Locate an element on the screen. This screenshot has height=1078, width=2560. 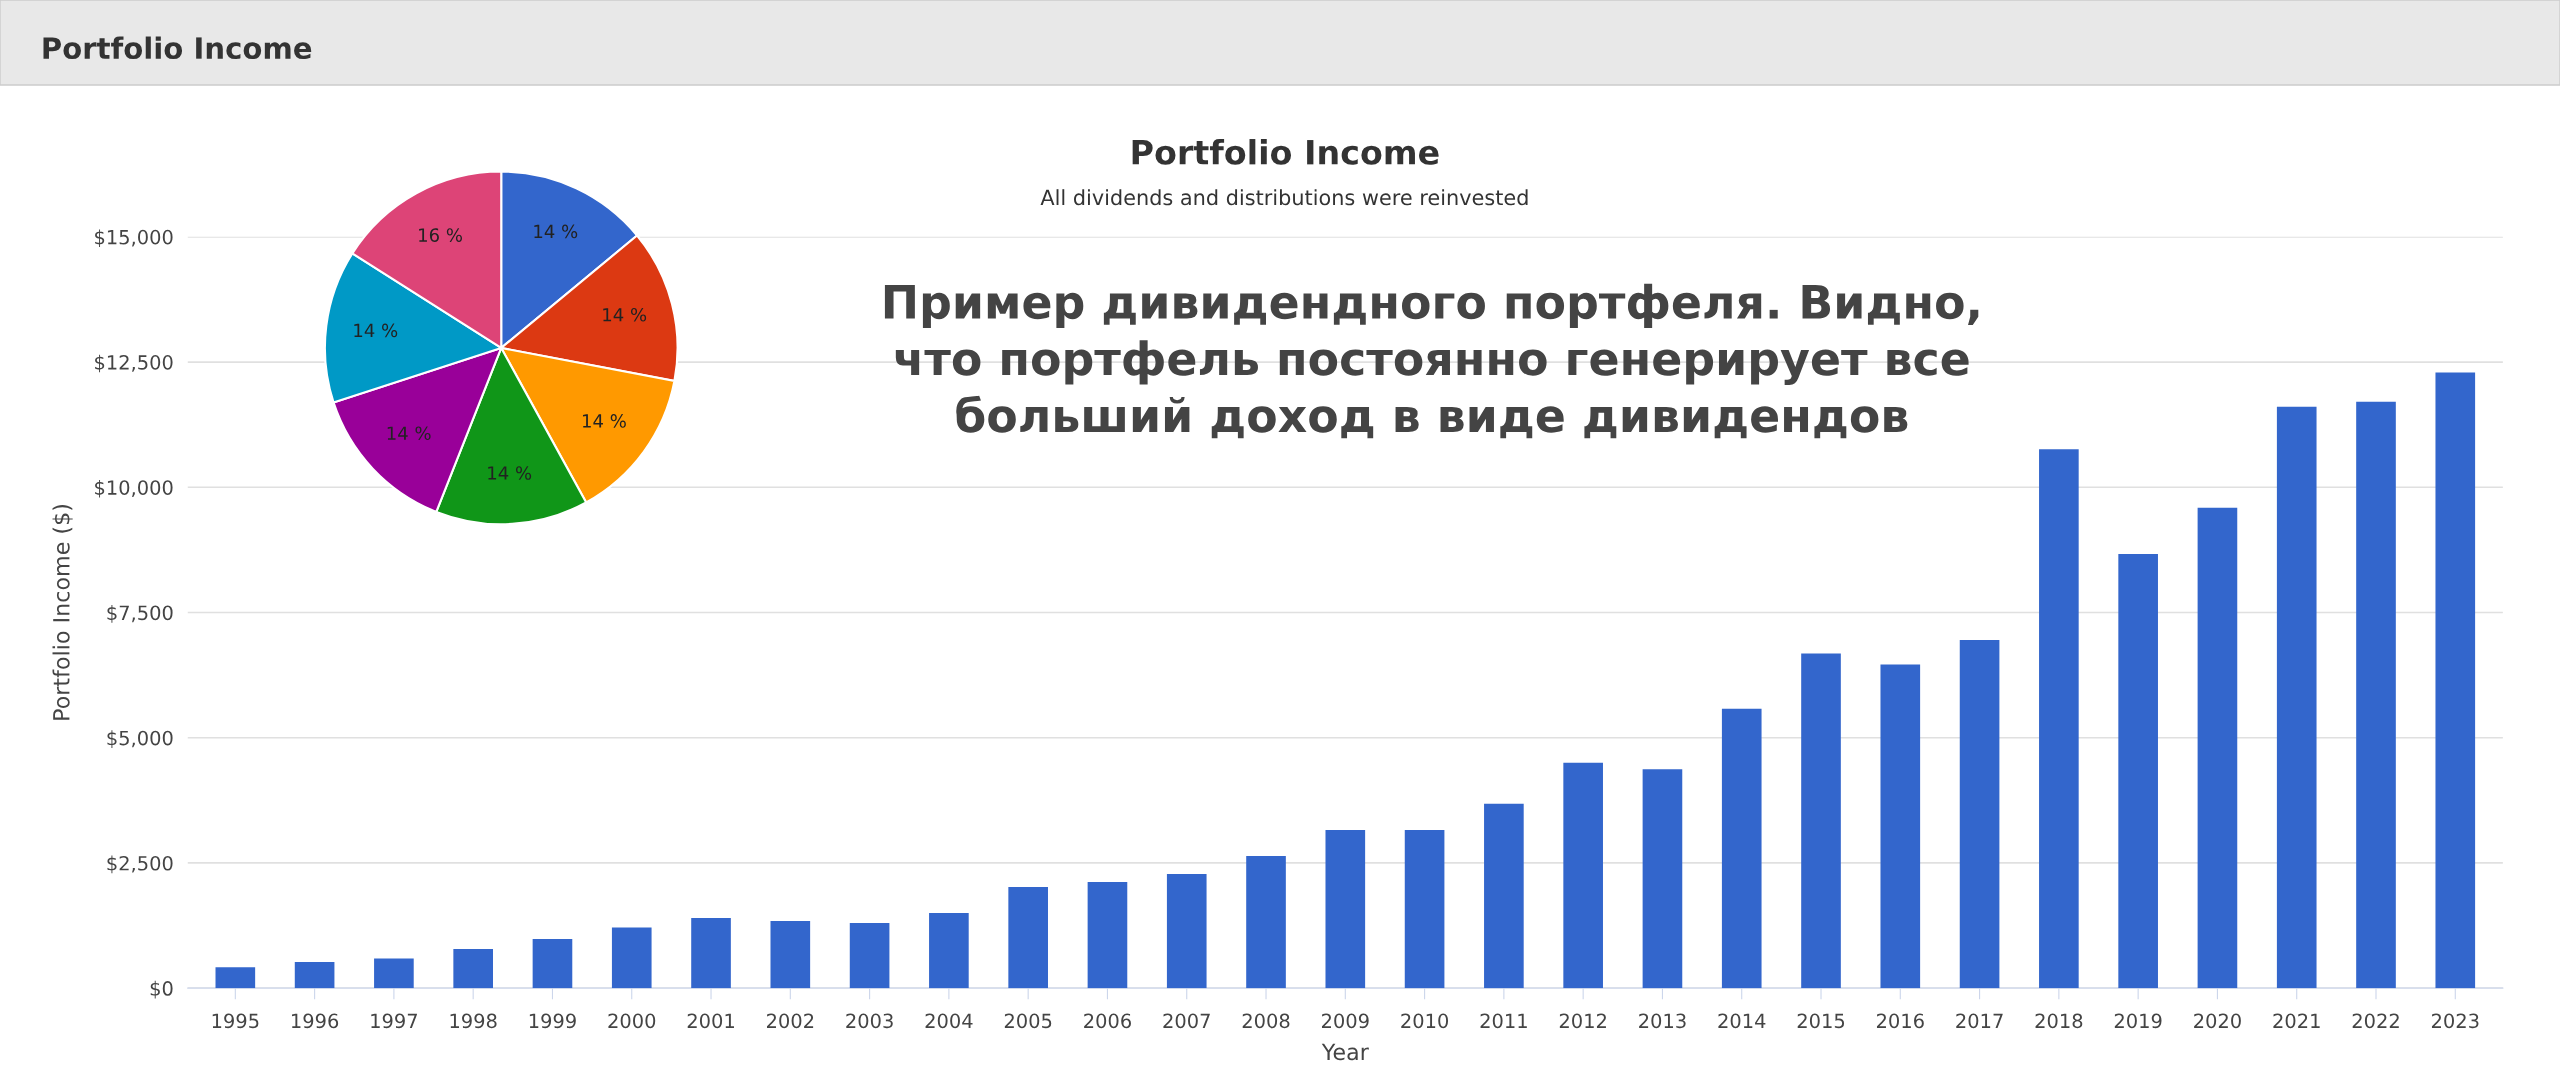
x-tick-label: 1995 is located at coordinates (235, 1021).